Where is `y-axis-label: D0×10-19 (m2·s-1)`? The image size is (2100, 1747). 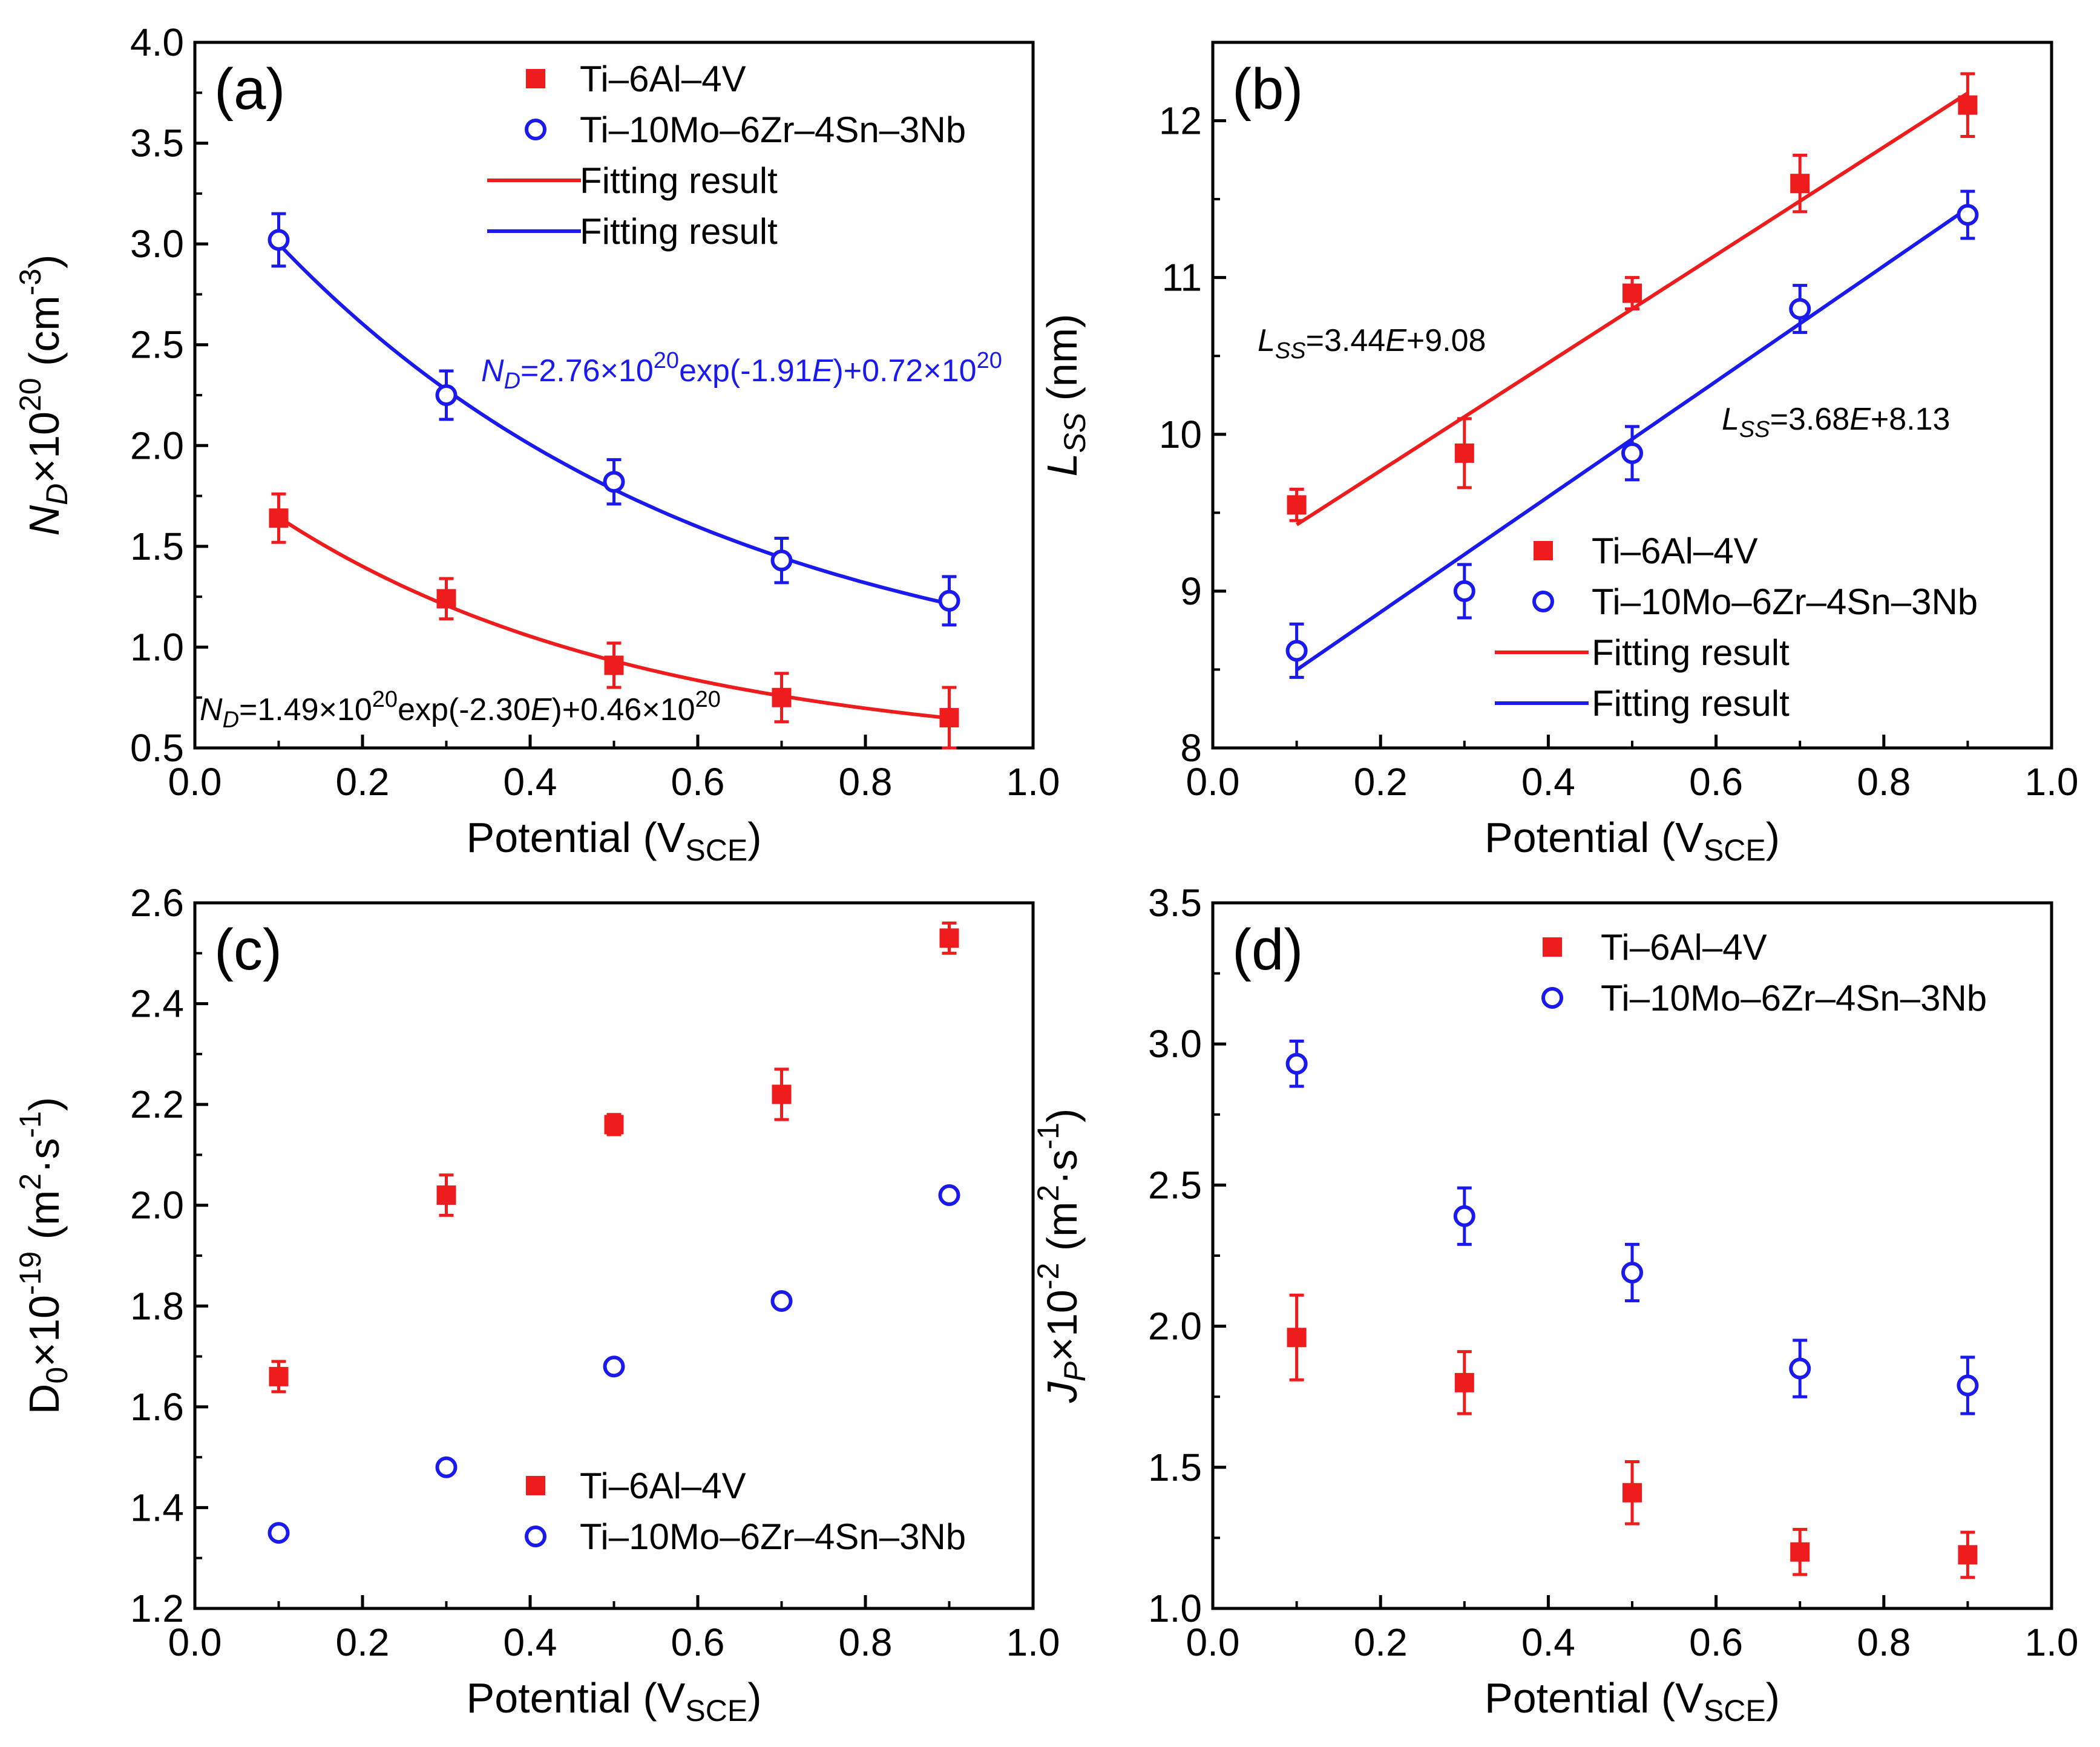
y-axis-label: D0×10-19 (m2·s-1) is located at coordinates (43, 1255).